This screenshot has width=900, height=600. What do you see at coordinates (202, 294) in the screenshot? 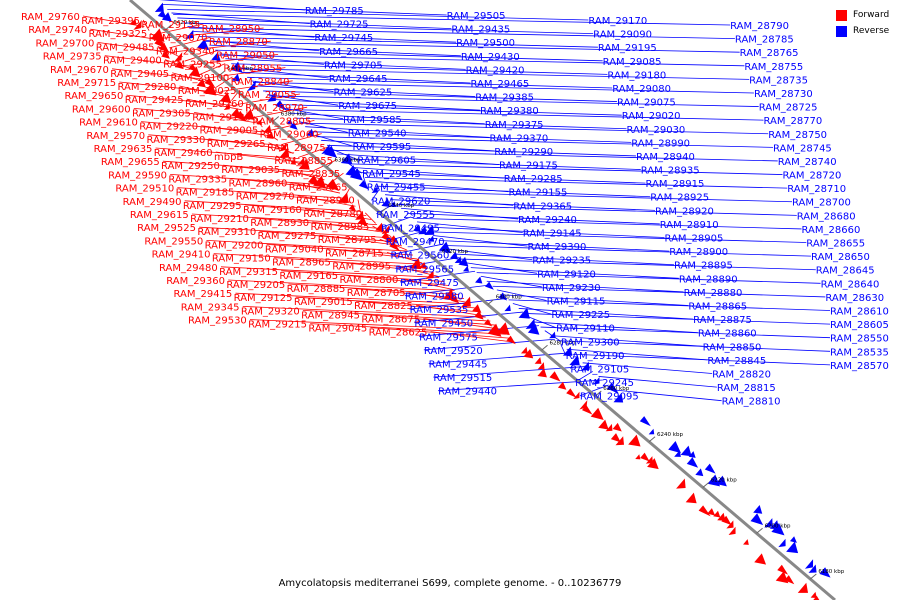
I see `gene-label: RAM_29415` at bounding box center [202, 294].